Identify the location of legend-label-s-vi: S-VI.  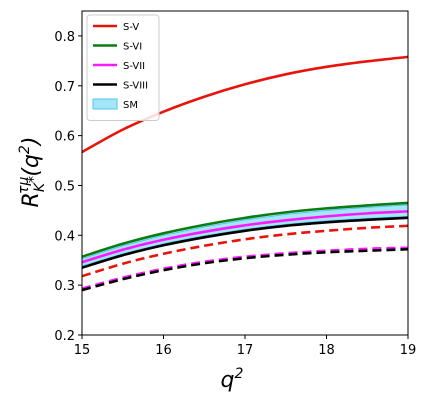
(132, 47).